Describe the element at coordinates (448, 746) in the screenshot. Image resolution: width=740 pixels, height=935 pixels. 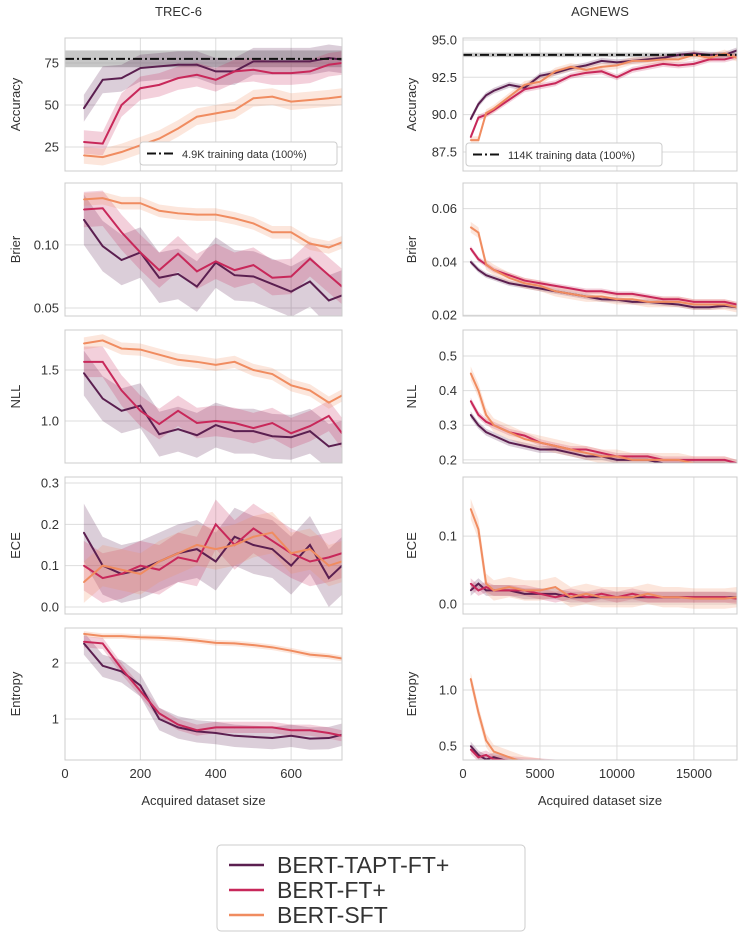
I see `y-tick-label: 0.5` at that location.